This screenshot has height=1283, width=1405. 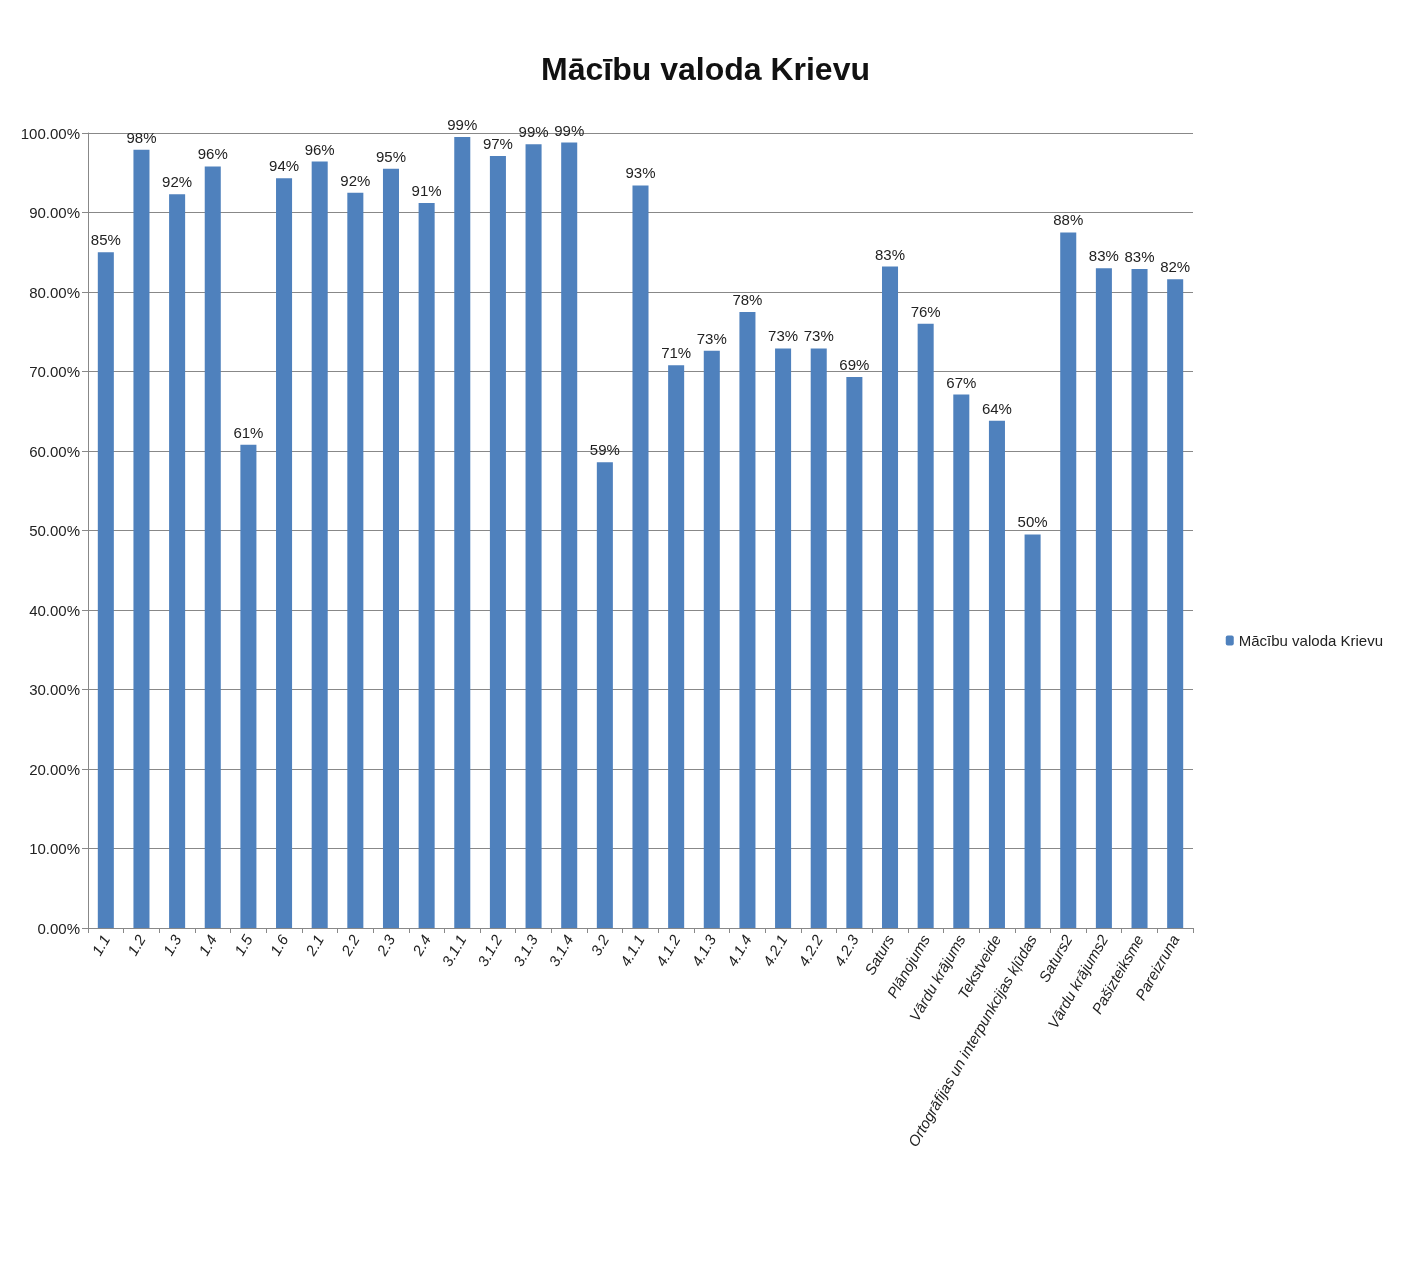 What do you see at coordinates (243, 945) in the screenshot?
I see `x-tick-label: 1.5` at bounding box center [243, 945].